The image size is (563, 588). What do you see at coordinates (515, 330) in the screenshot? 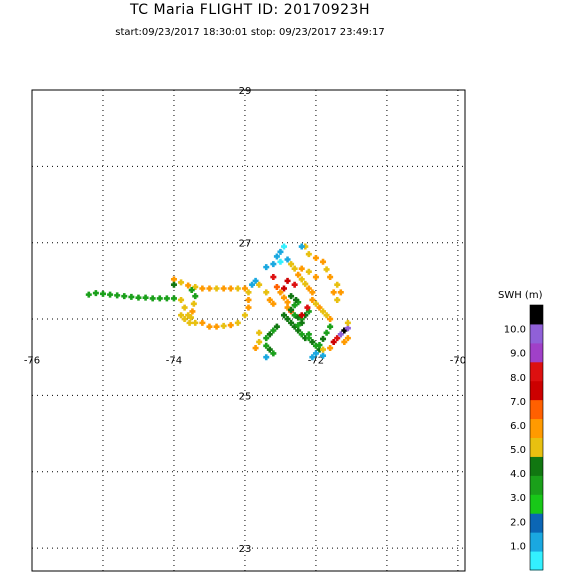
I see `colorbar-tick-label: 10.0` at bounding box center [515, 330].